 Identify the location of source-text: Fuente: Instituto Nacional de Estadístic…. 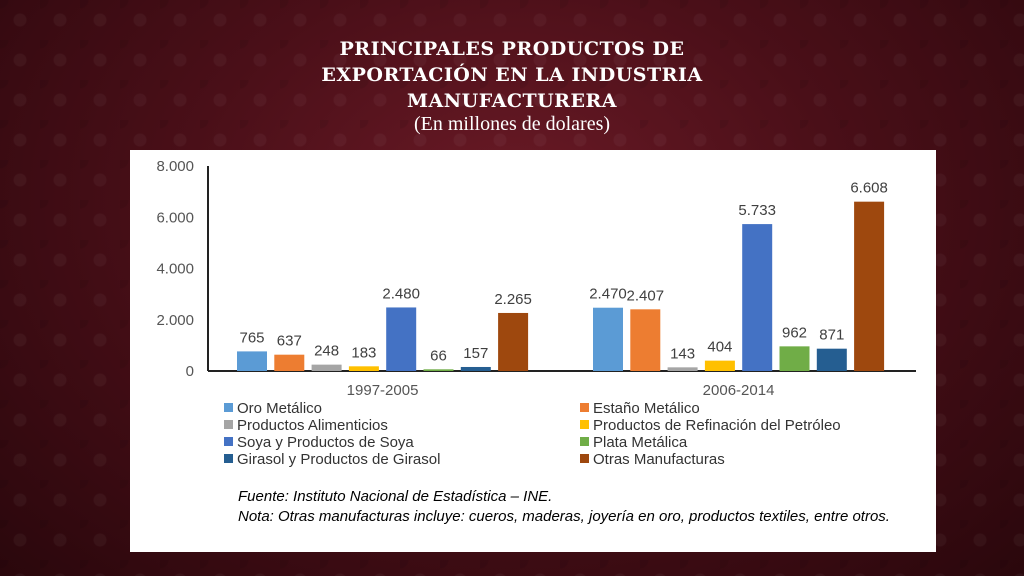
(395, 496).